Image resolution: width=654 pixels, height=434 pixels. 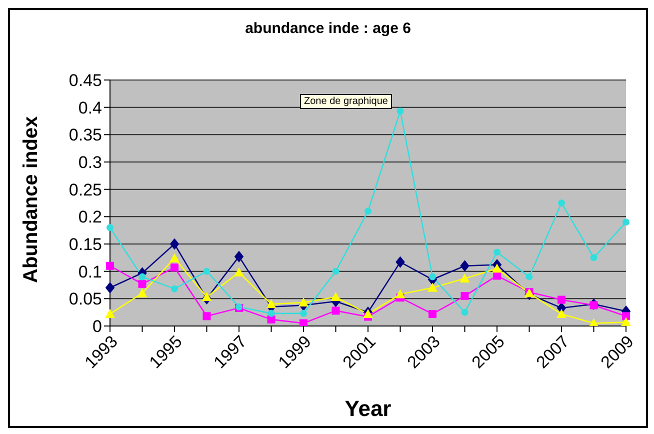 I want to click on annotation: Zone de graphique, so click(x=346, y=101).